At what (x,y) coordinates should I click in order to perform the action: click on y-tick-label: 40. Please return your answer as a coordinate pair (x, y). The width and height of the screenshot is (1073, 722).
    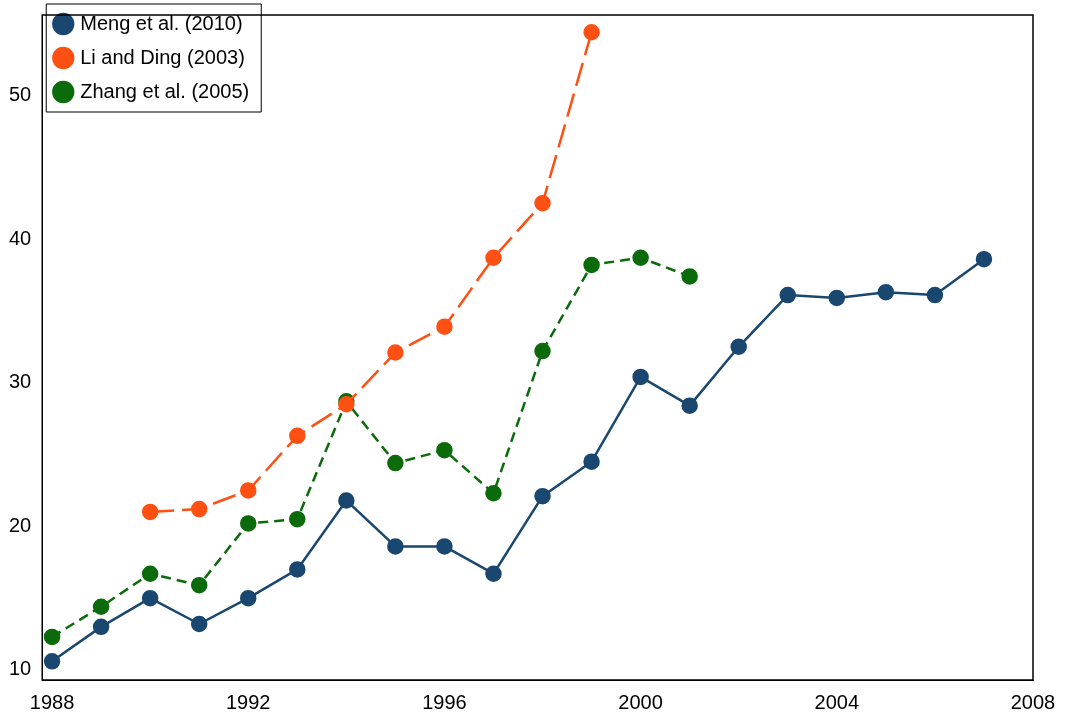
    Looking at the image, I should click on (20, 237).